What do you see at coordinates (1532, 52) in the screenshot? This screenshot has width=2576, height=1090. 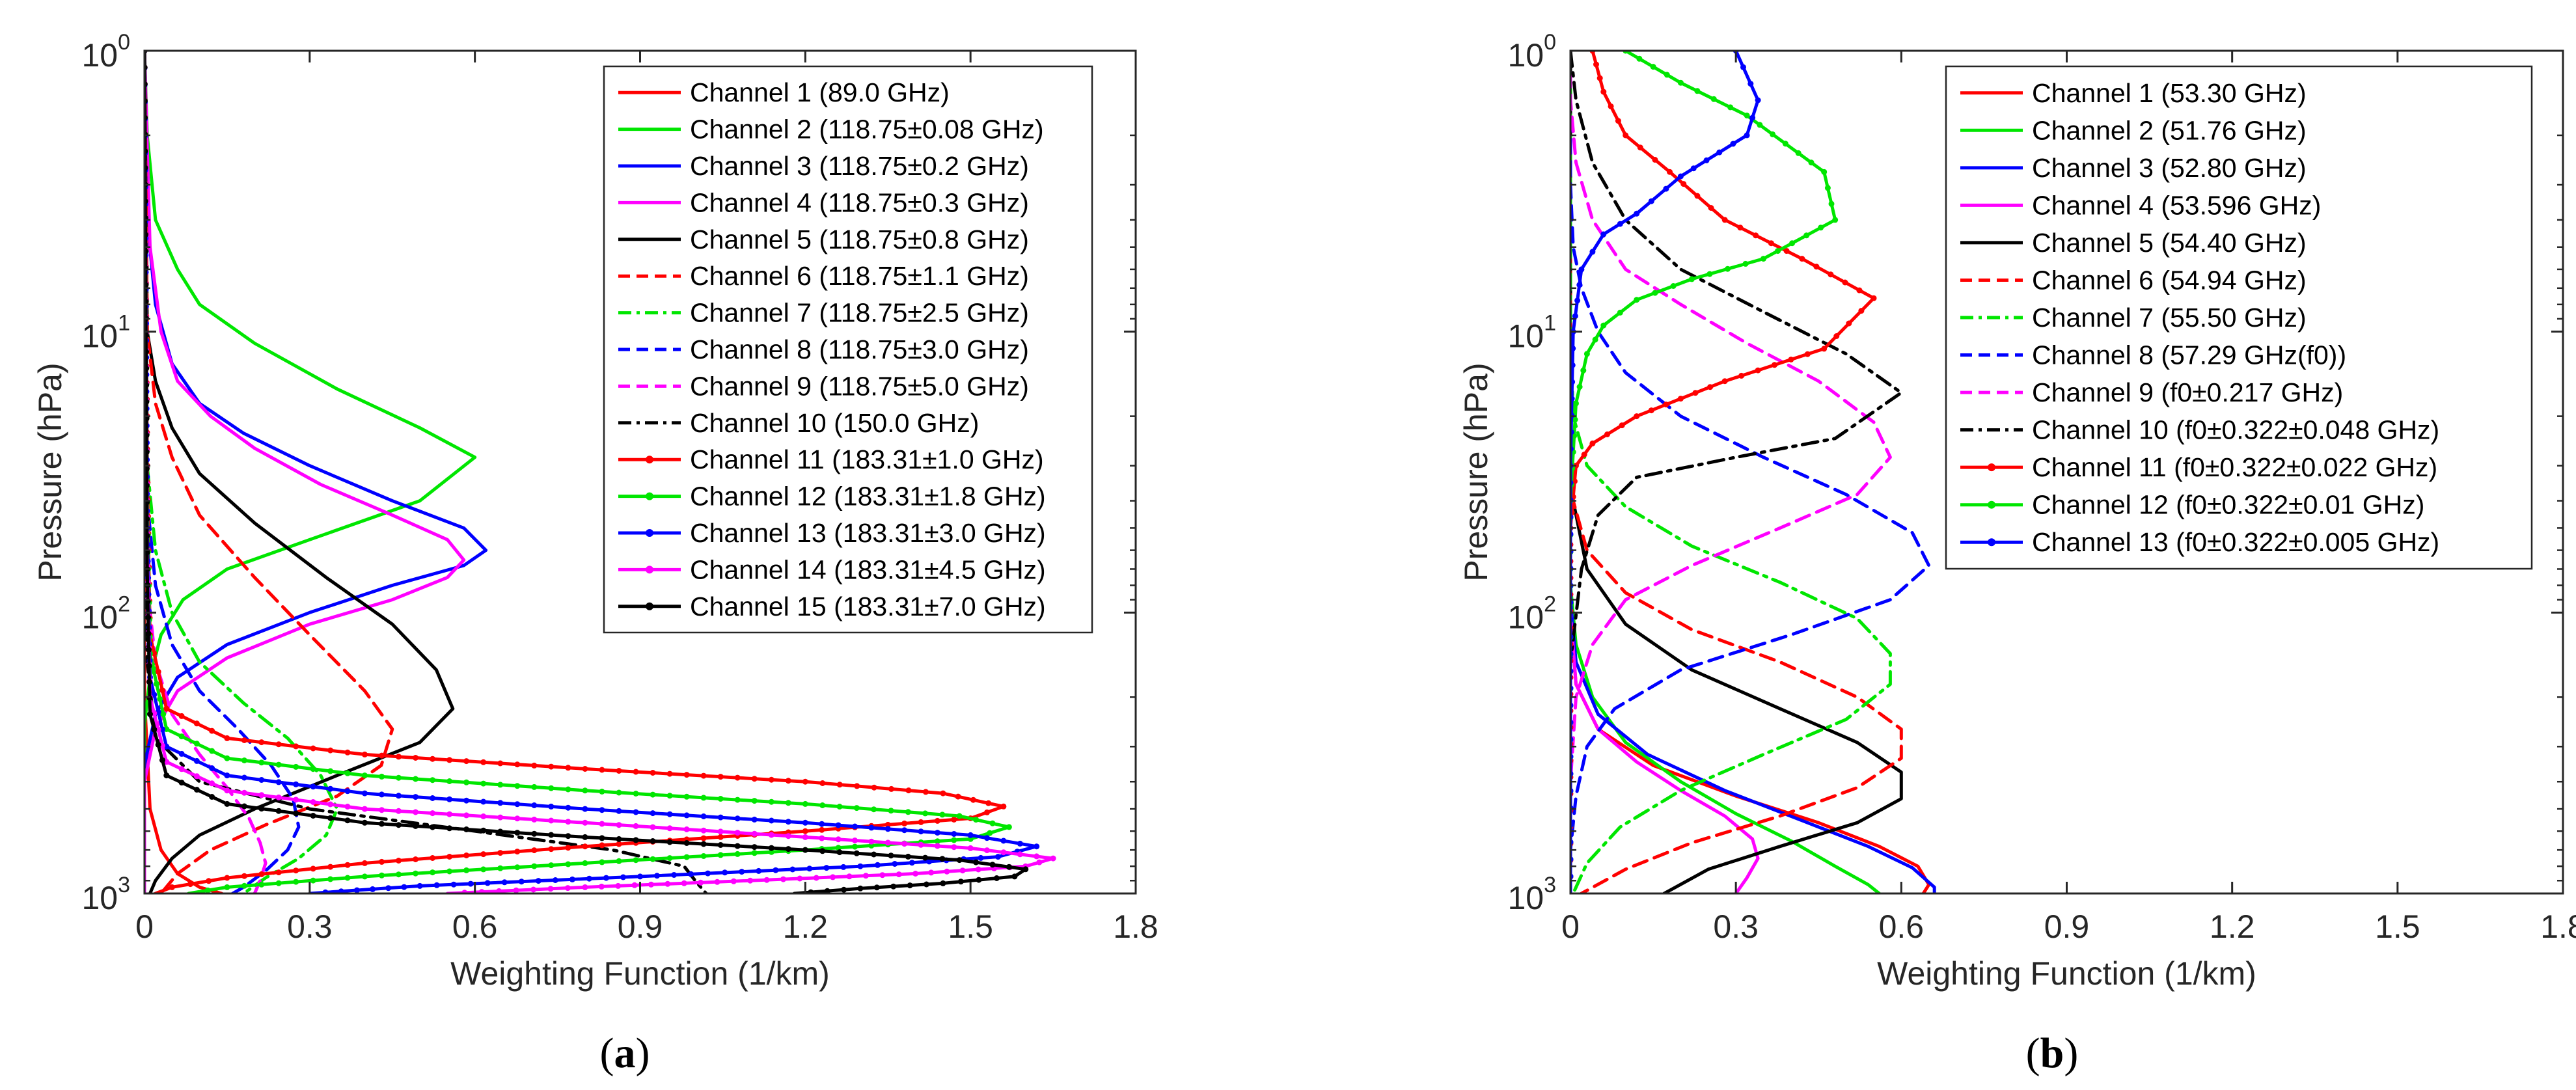 I see `y-tick-label: 100` at bounding box center [1532, 52].